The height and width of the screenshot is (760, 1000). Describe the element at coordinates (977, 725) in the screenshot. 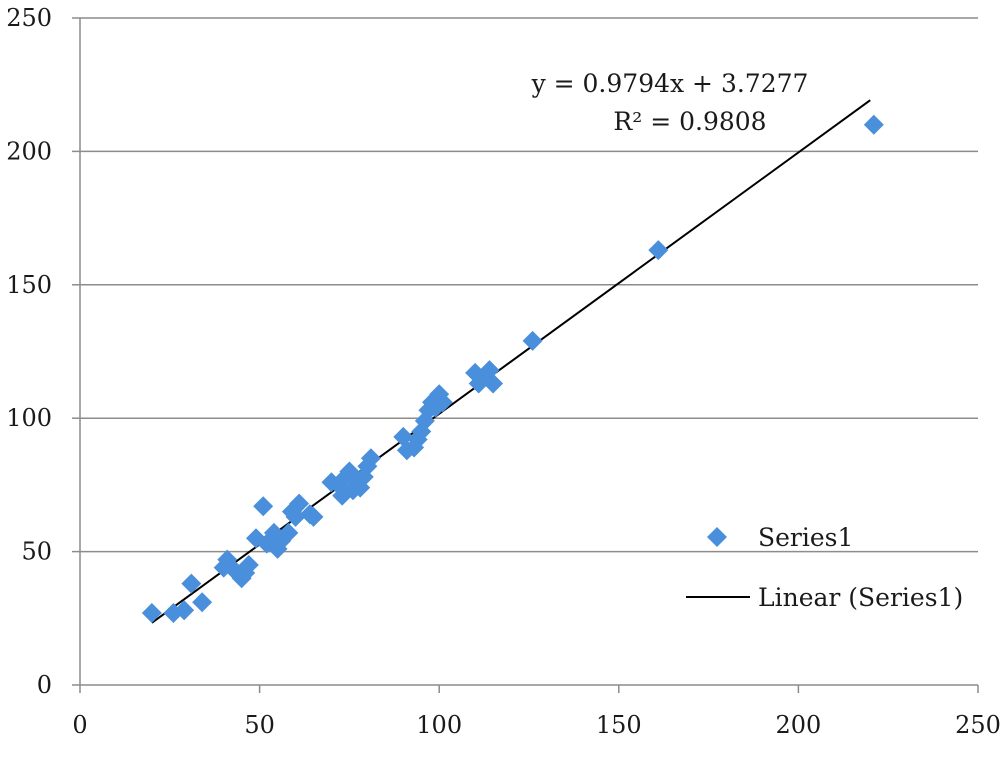

I see `x-tick-label-250: 250` at that location.